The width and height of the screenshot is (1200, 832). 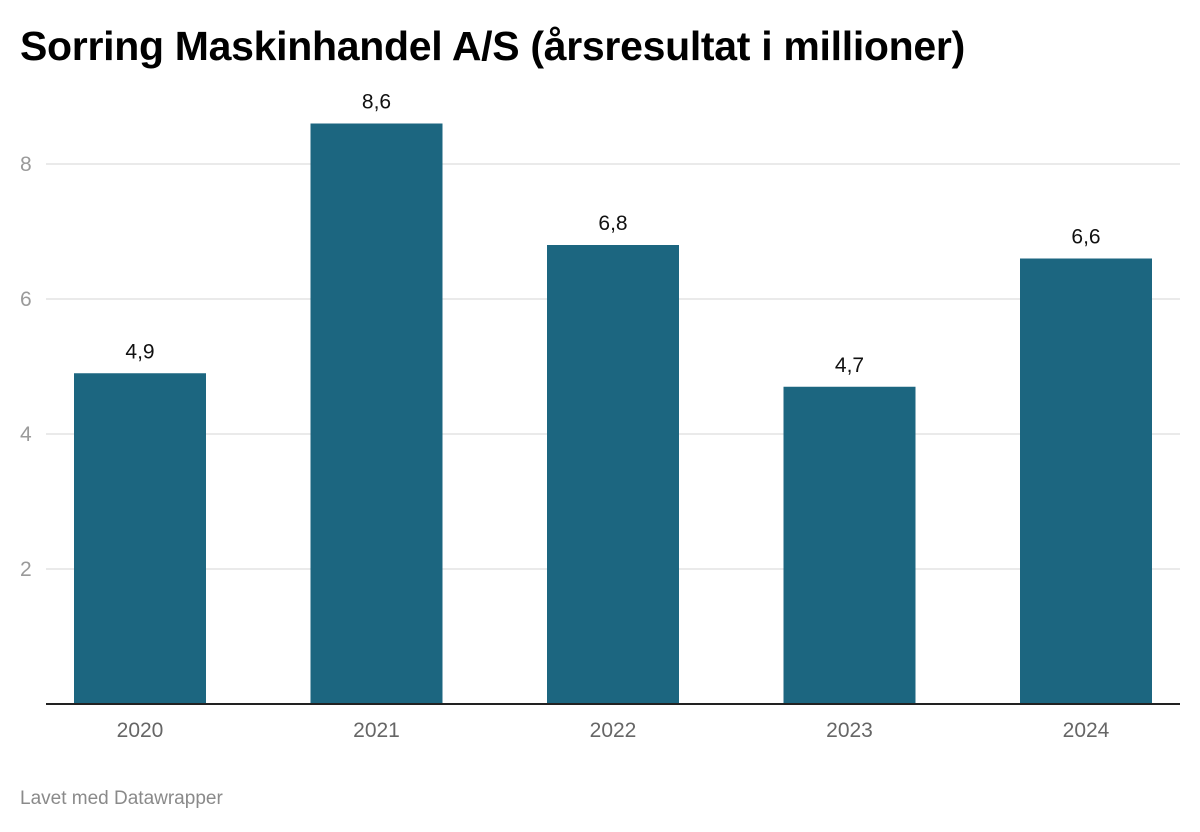 I want to click on data-label: 4,7, so click(x=849, y=365).